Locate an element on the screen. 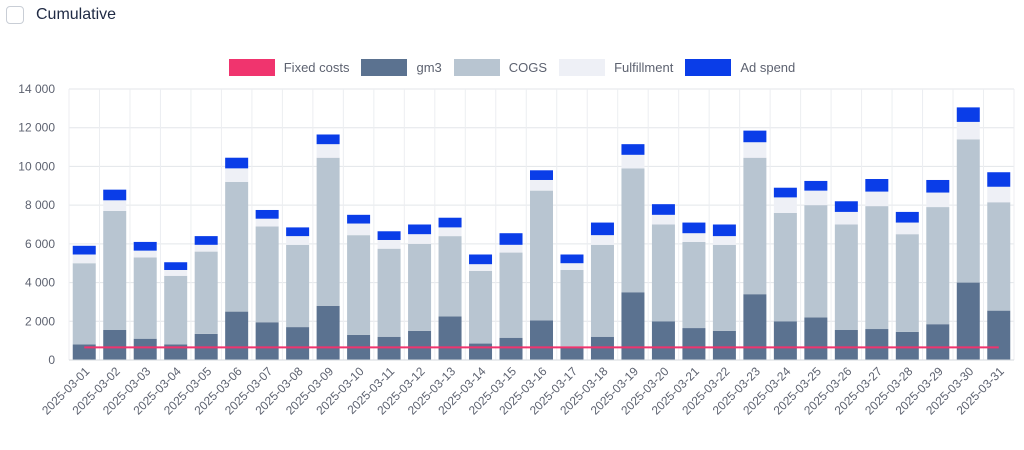  y-tick-label: 8 000 is located at coordinates (40, 205).